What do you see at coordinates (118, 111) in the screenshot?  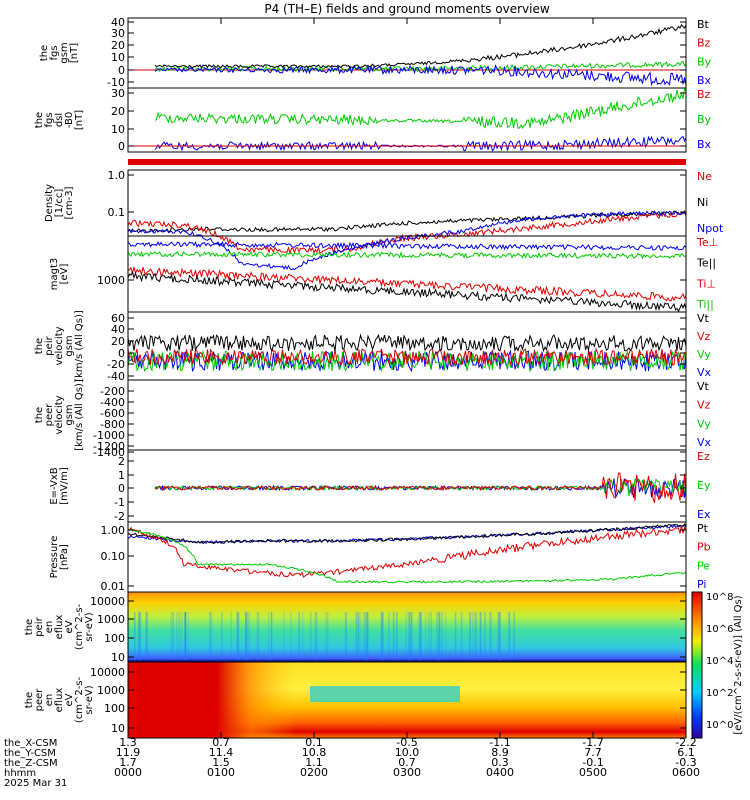 I see `y-tick-label: 20` at bounding box center [118, 111].